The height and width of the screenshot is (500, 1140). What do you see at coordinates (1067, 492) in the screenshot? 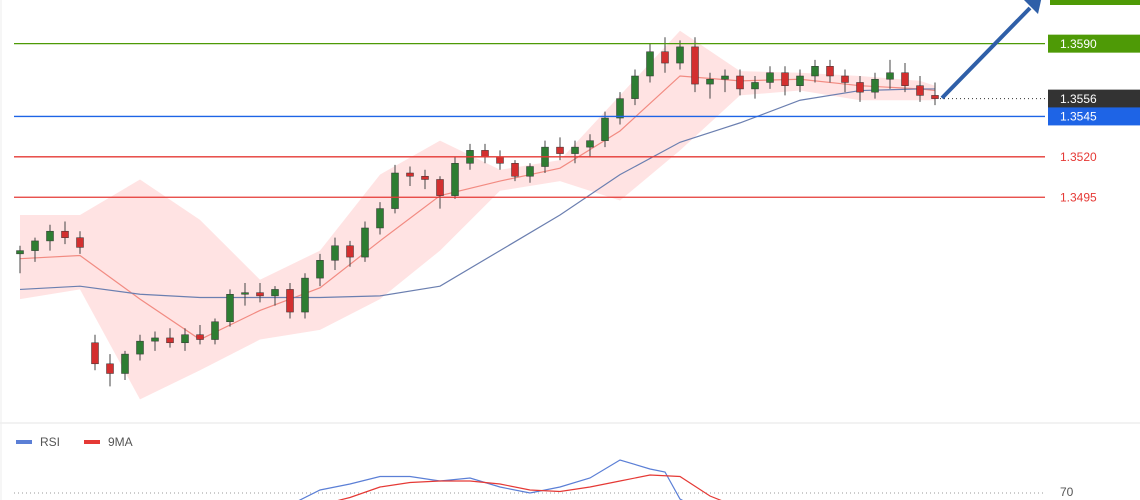
I see `y-tick-label: 70` at bounding box center [1067, 492].